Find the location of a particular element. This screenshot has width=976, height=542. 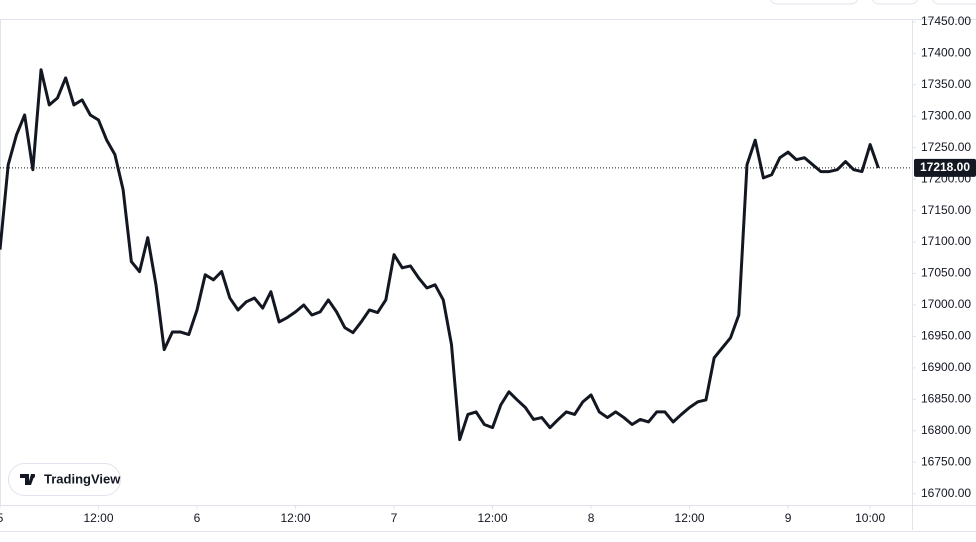

y-tick-label: 17250.00 is located at coordinates (946, 147).